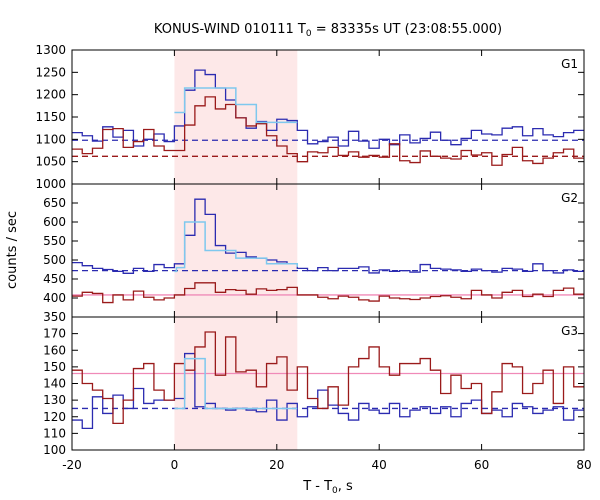 The height and width of the screenshot is (500, 600). What do you see at coordinates (236, 383) in the screenshot?
I see `g3-fit-line` at bounding box center [236, 383].